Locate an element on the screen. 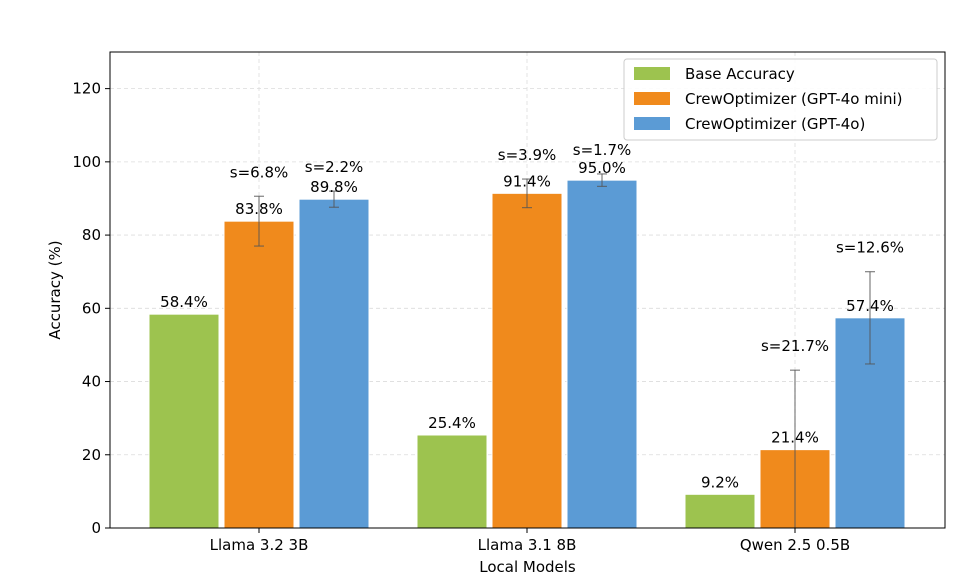  data-label: 89.8% is located at coordinates (334, 187).